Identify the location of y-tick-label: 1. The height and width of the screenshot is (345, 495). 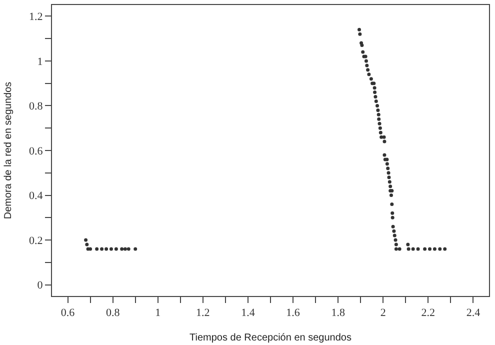
(40, 62).